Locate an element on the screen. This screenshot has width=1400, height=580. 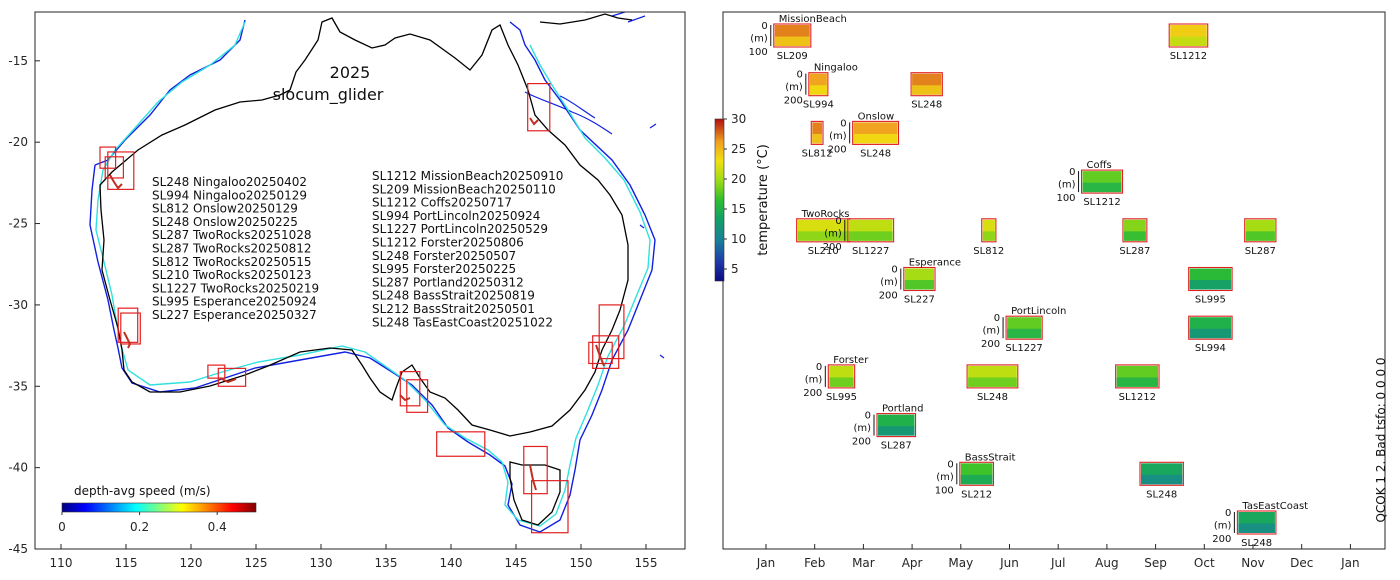
month-label: May is located at coordinates (960, 563).